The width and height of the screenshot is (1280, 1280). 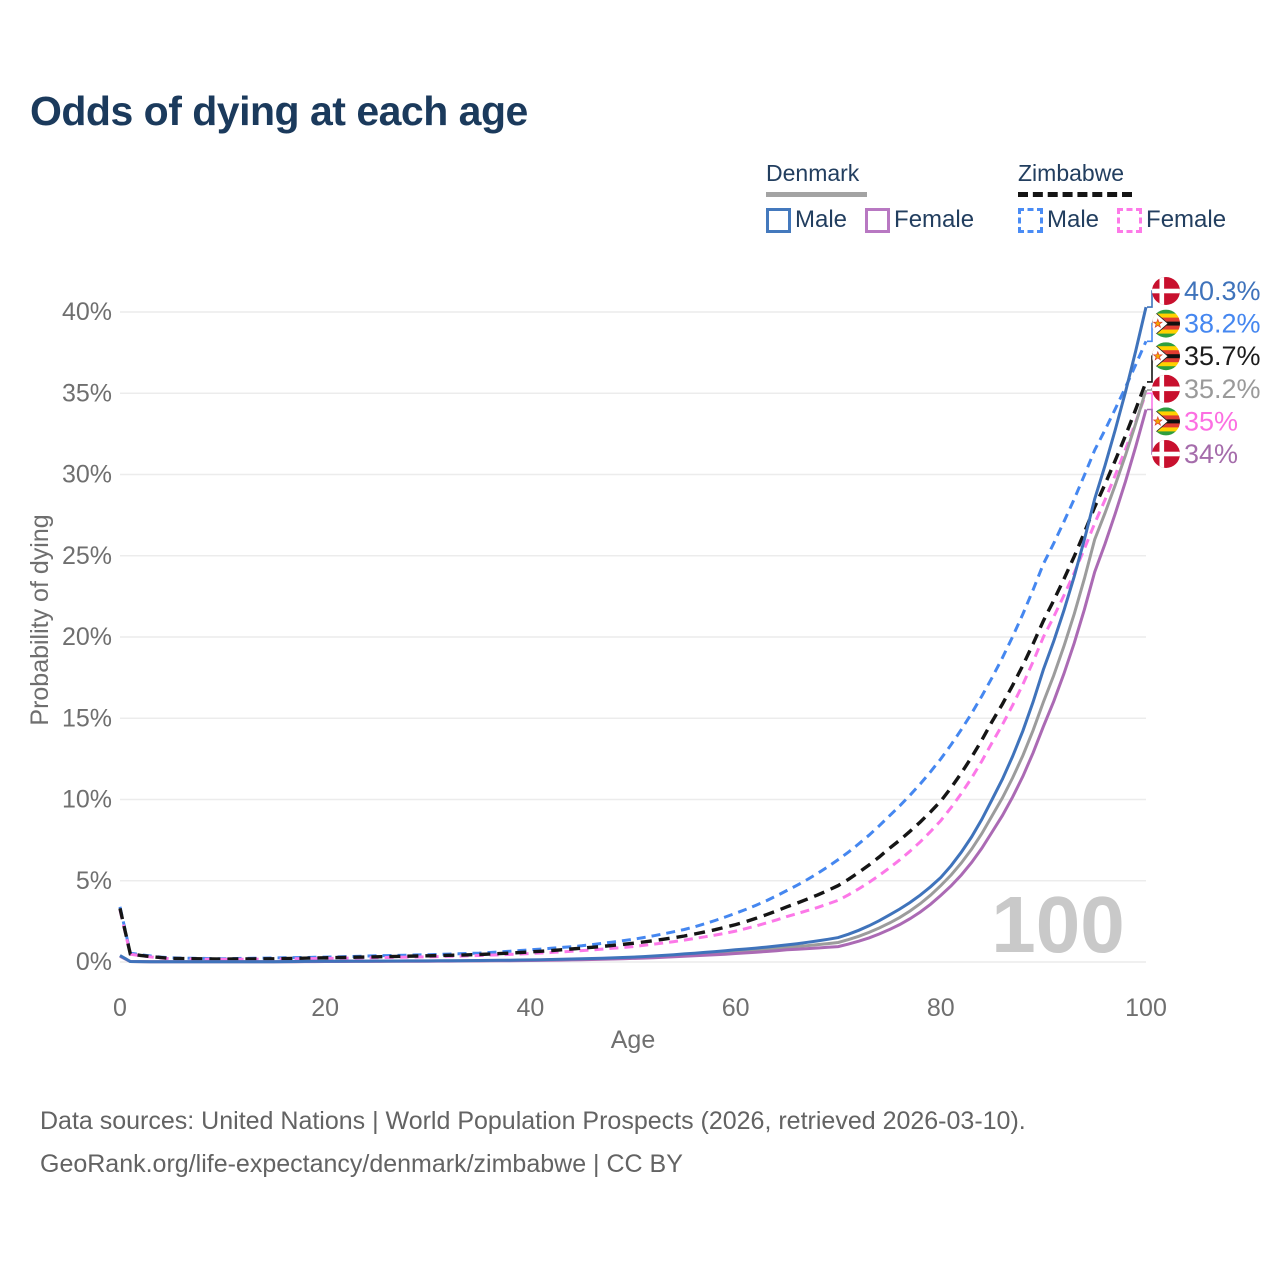 What do you see at coordinates (934, 219) in the screenshot?
I see `denmark-female-label: Female` at bounding box center [934, 219].